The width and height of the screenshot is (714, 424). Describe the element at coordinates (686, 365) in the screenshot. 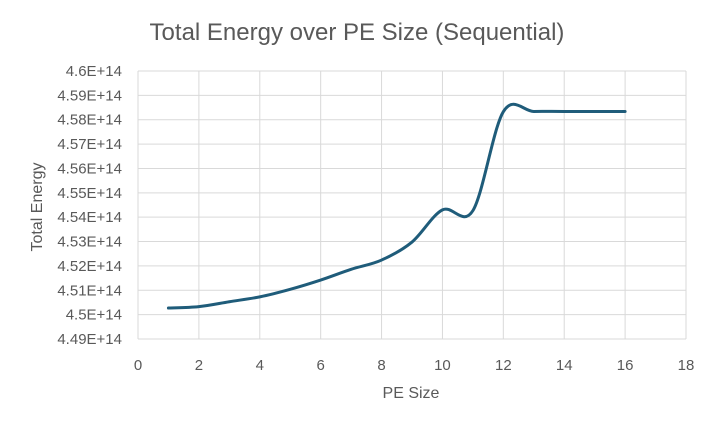

I see `x-tick-label: 18` at that location.